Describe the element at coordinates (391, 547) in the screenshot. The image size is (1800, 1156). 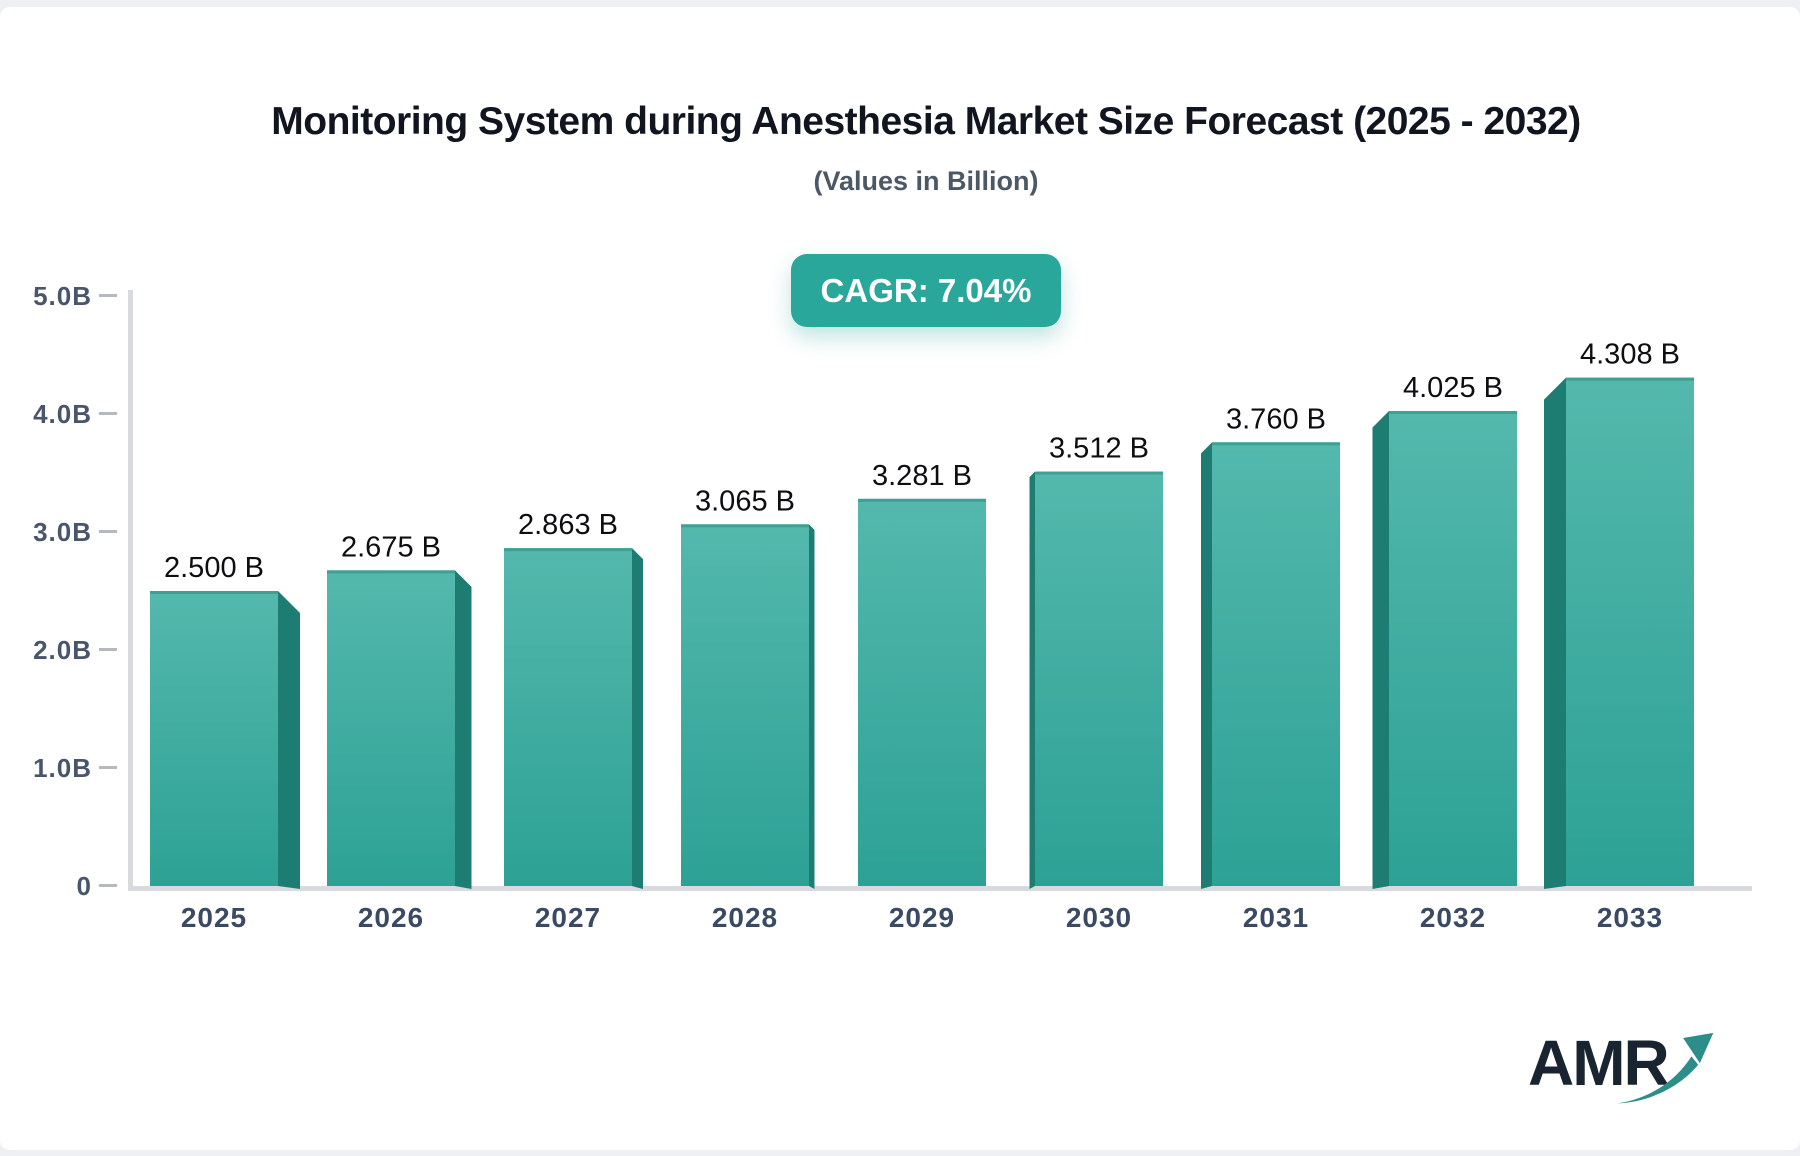
I see `bar-value-label: 2.675 B` at that location.